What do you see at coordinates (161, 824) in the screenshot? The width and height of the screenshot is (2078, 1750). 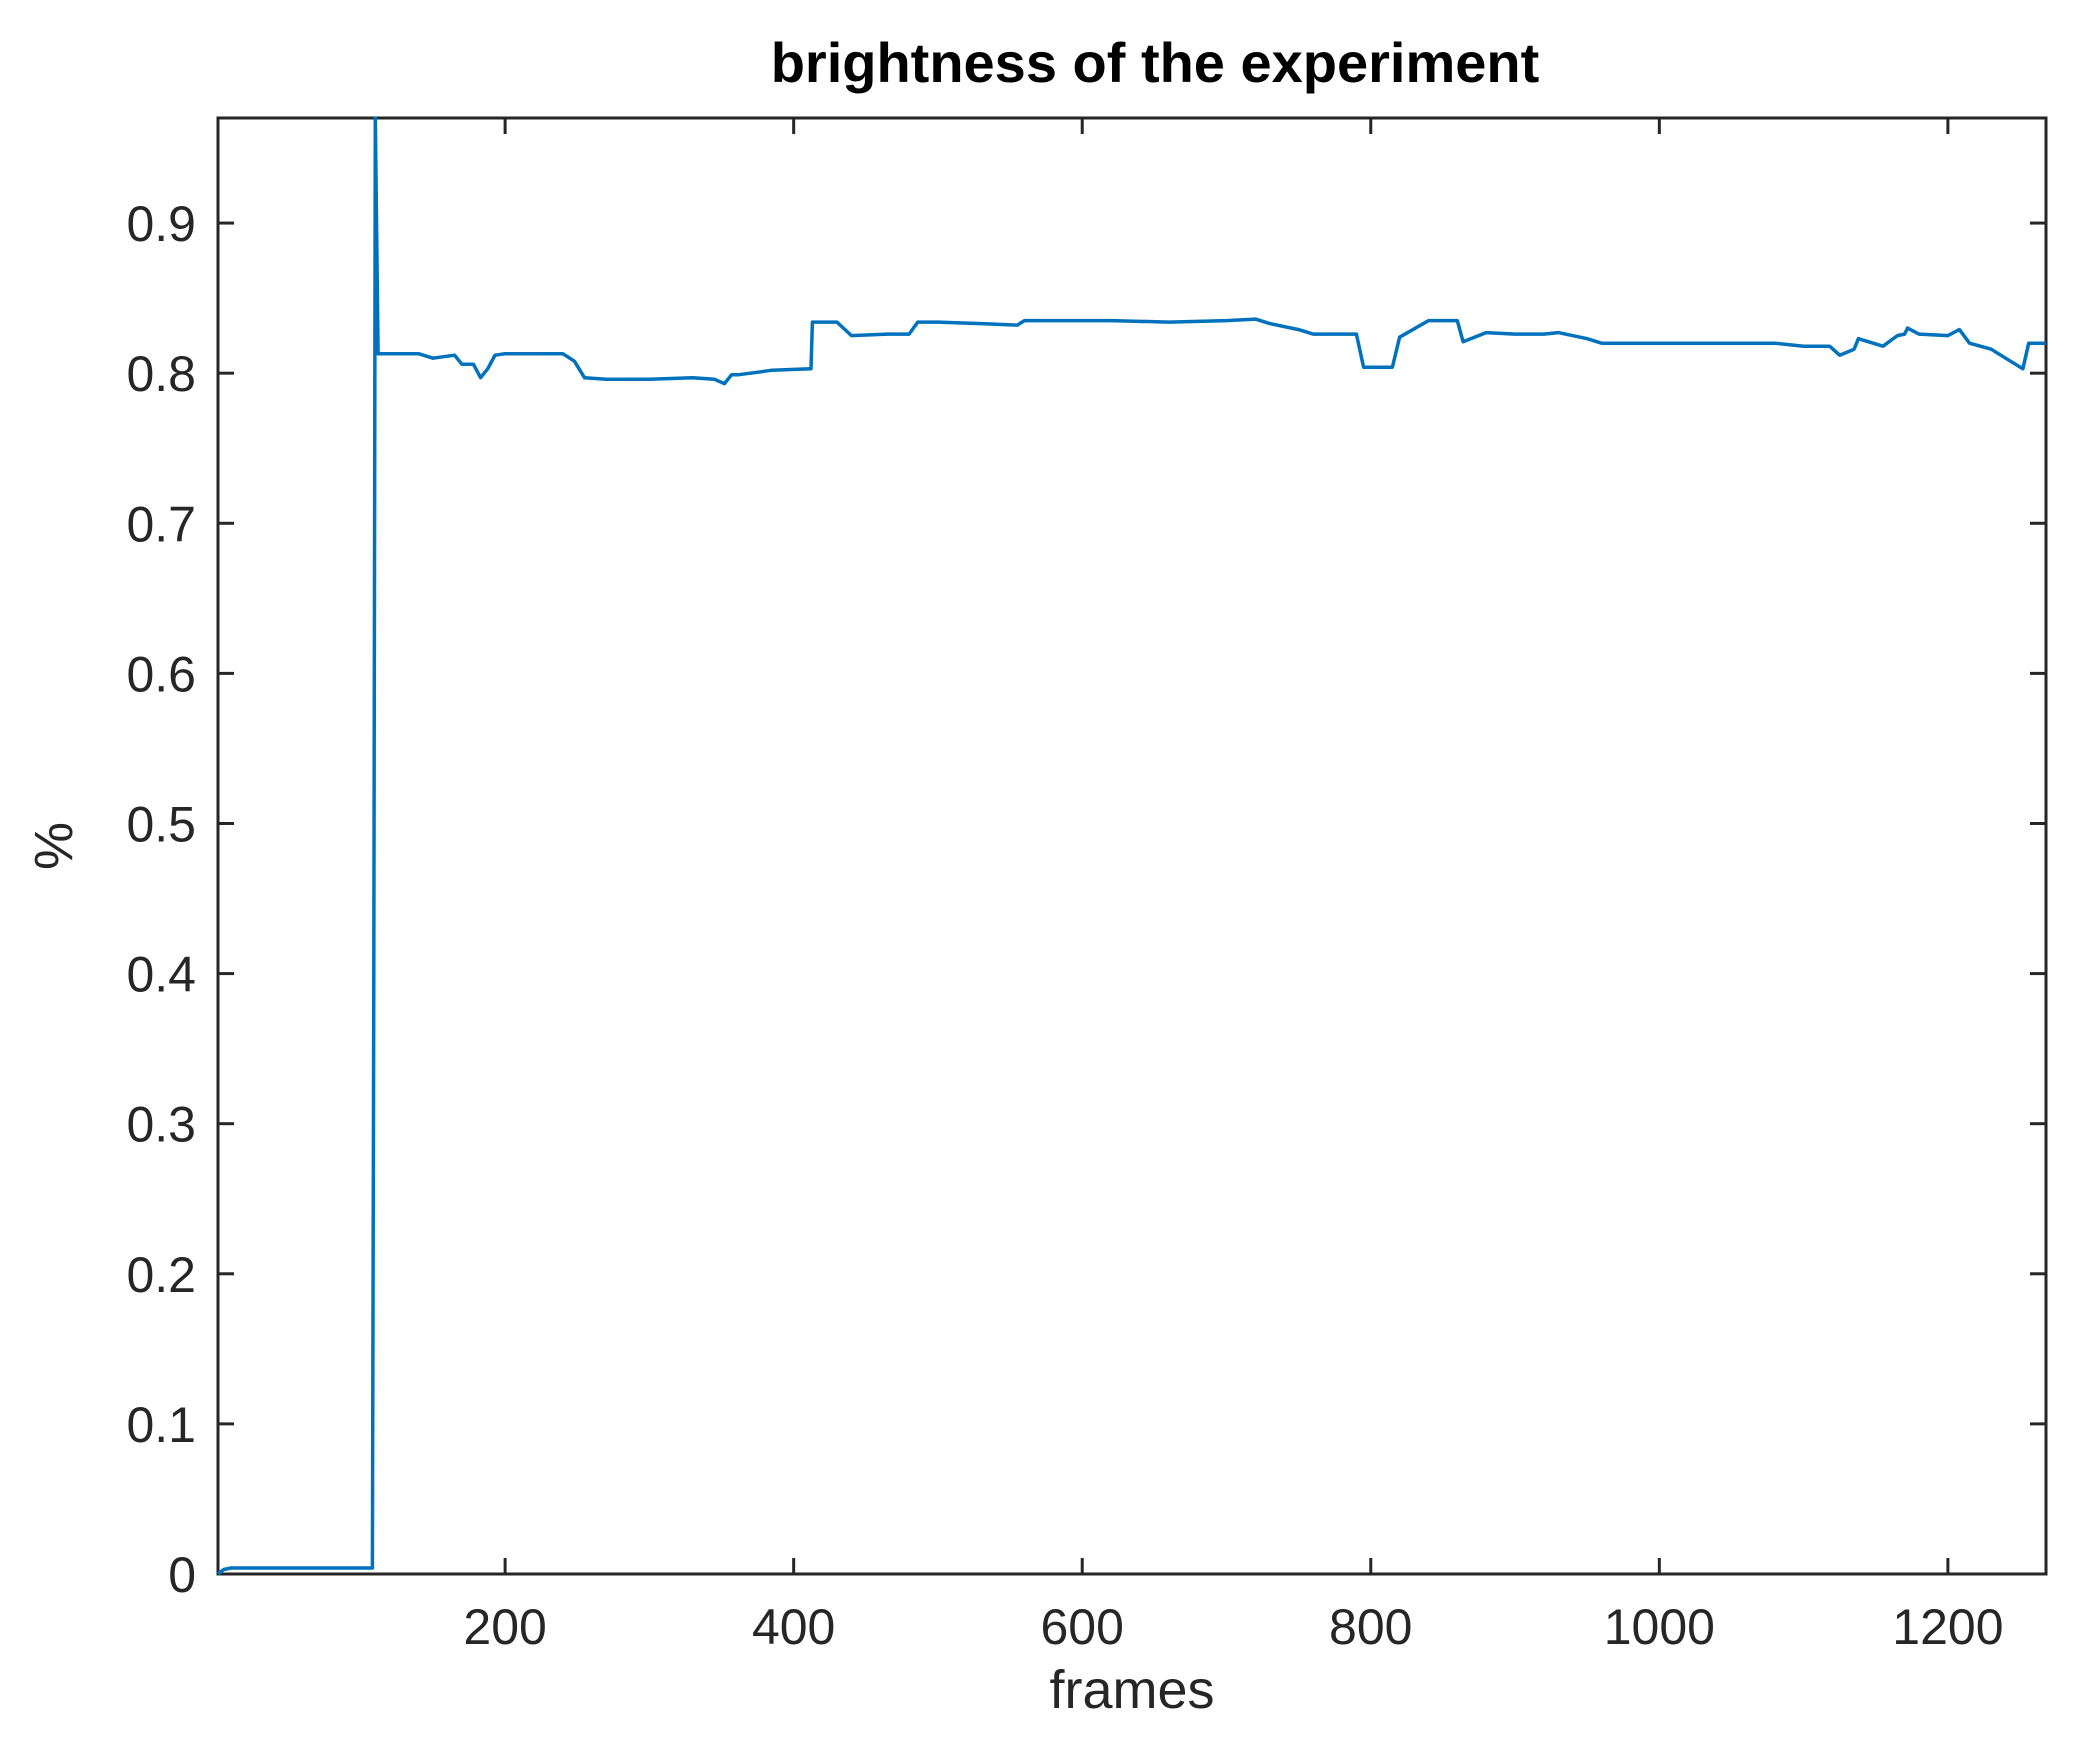 I see `y-tick-label: 0.5` at bounding box center [161, 824].